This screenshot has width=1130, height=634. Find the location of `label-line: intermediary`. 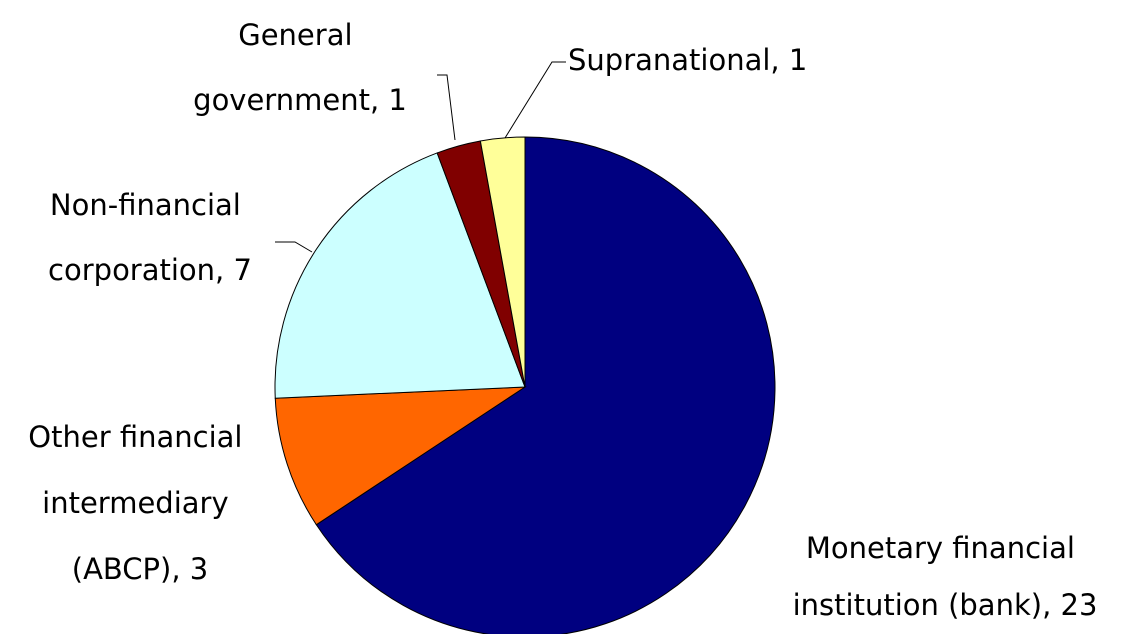

label-line: intermediary is located at coordinates (140, 503).